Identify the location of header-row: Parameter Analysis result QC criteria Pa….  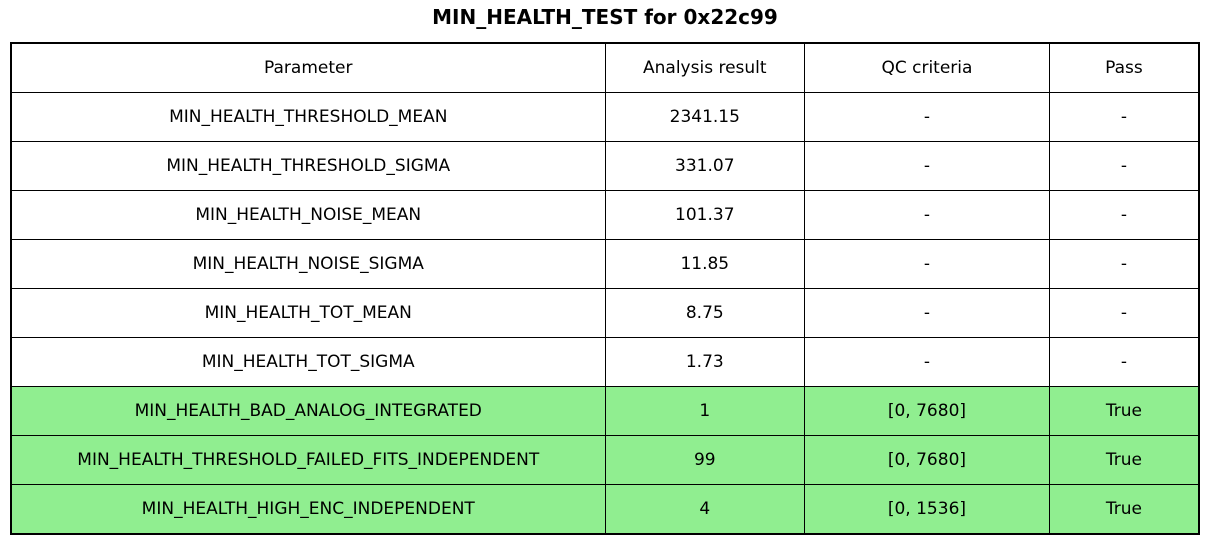
(605, 67).